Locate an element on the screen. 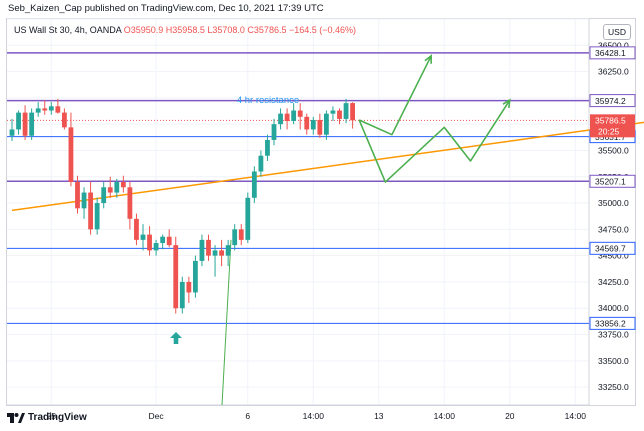 This screenshot has height=431, width=644. x-tick-label: 13 is located at coordinates (379, 416).